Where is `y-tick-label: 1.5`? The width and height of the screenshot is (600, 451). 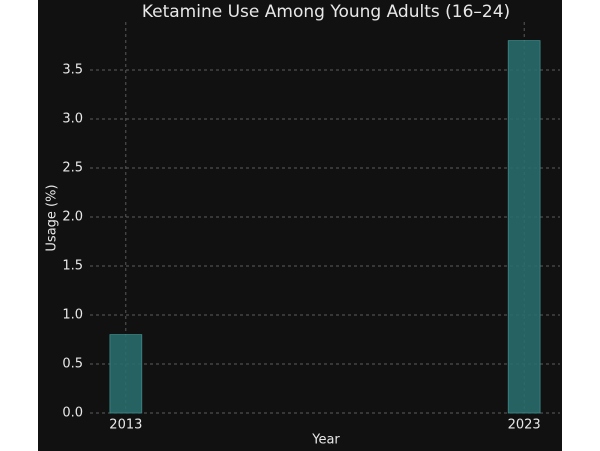
y-tick-label: 1.5 is located at coordinates (72, 266).